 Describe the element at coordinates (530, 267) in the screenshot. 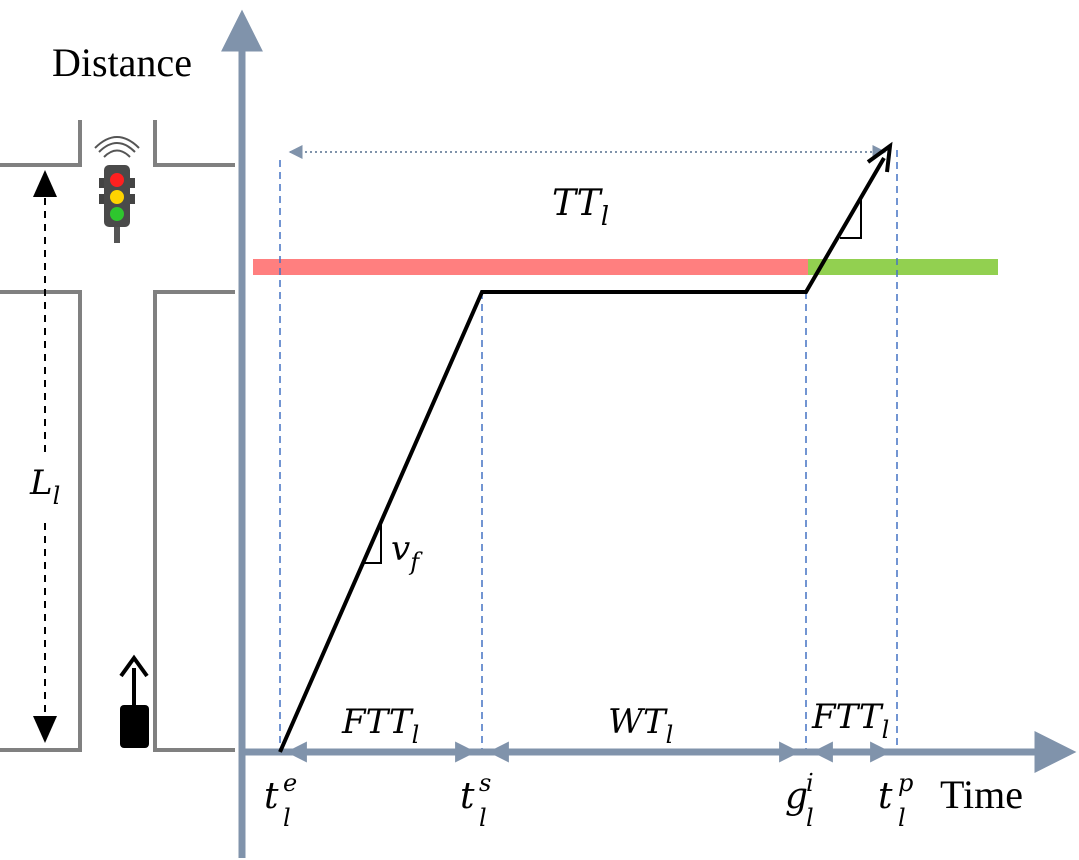

I see `red-phase-bar` at that location.